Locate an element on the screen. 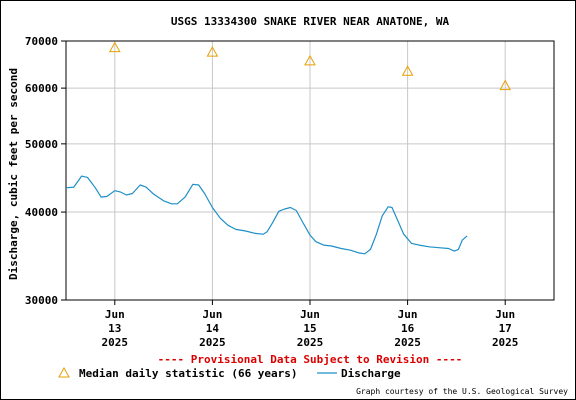 This screenshot has width=576, height=400. y-tick-label: 60000 is located at coordinates (41, 88).